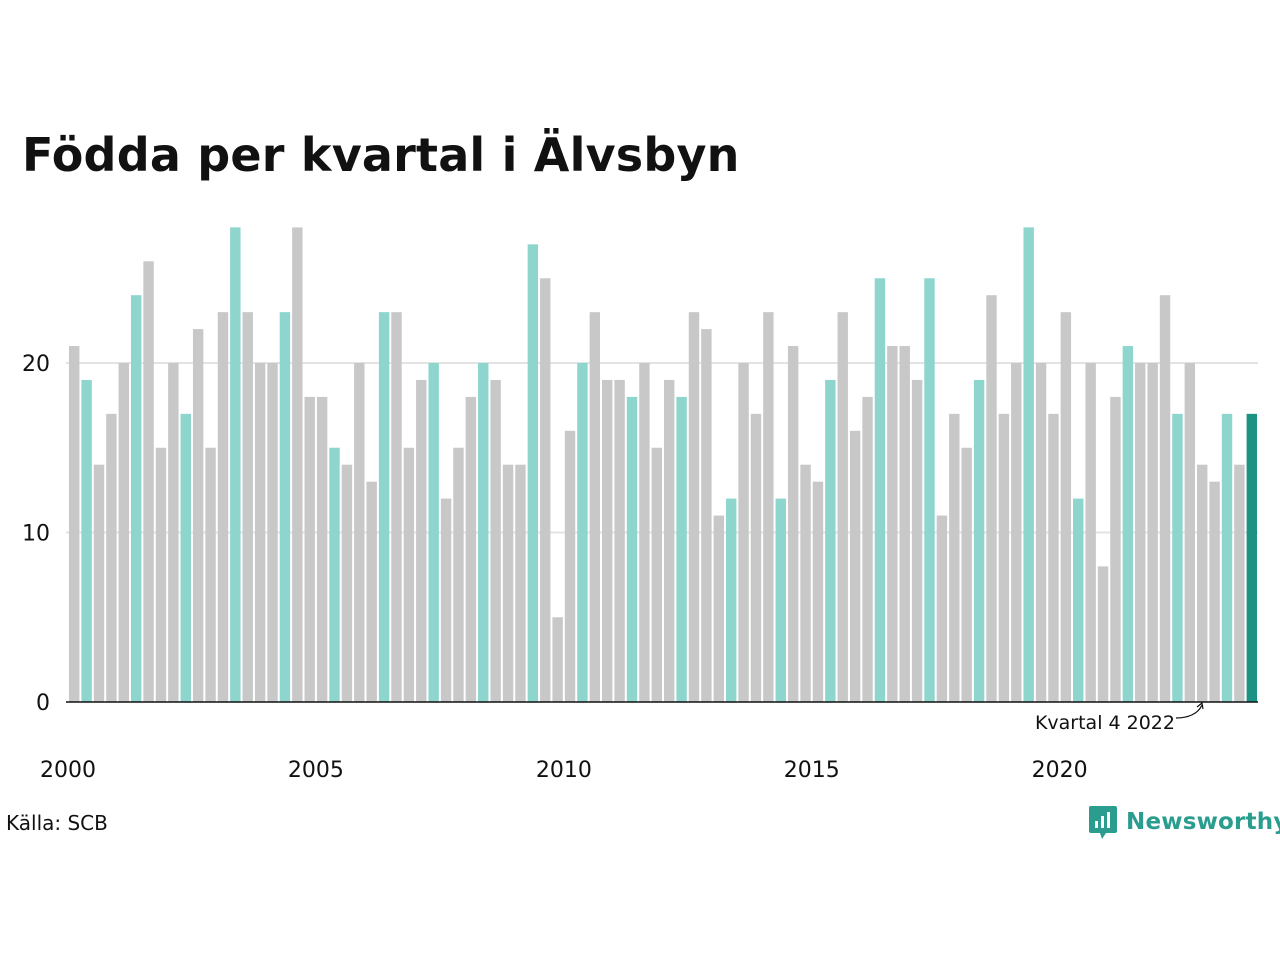 The width and height of the screenshot is (1280, 960). I want to click on annotation-label: Kvartal 4 2022, so click(1105, 723).